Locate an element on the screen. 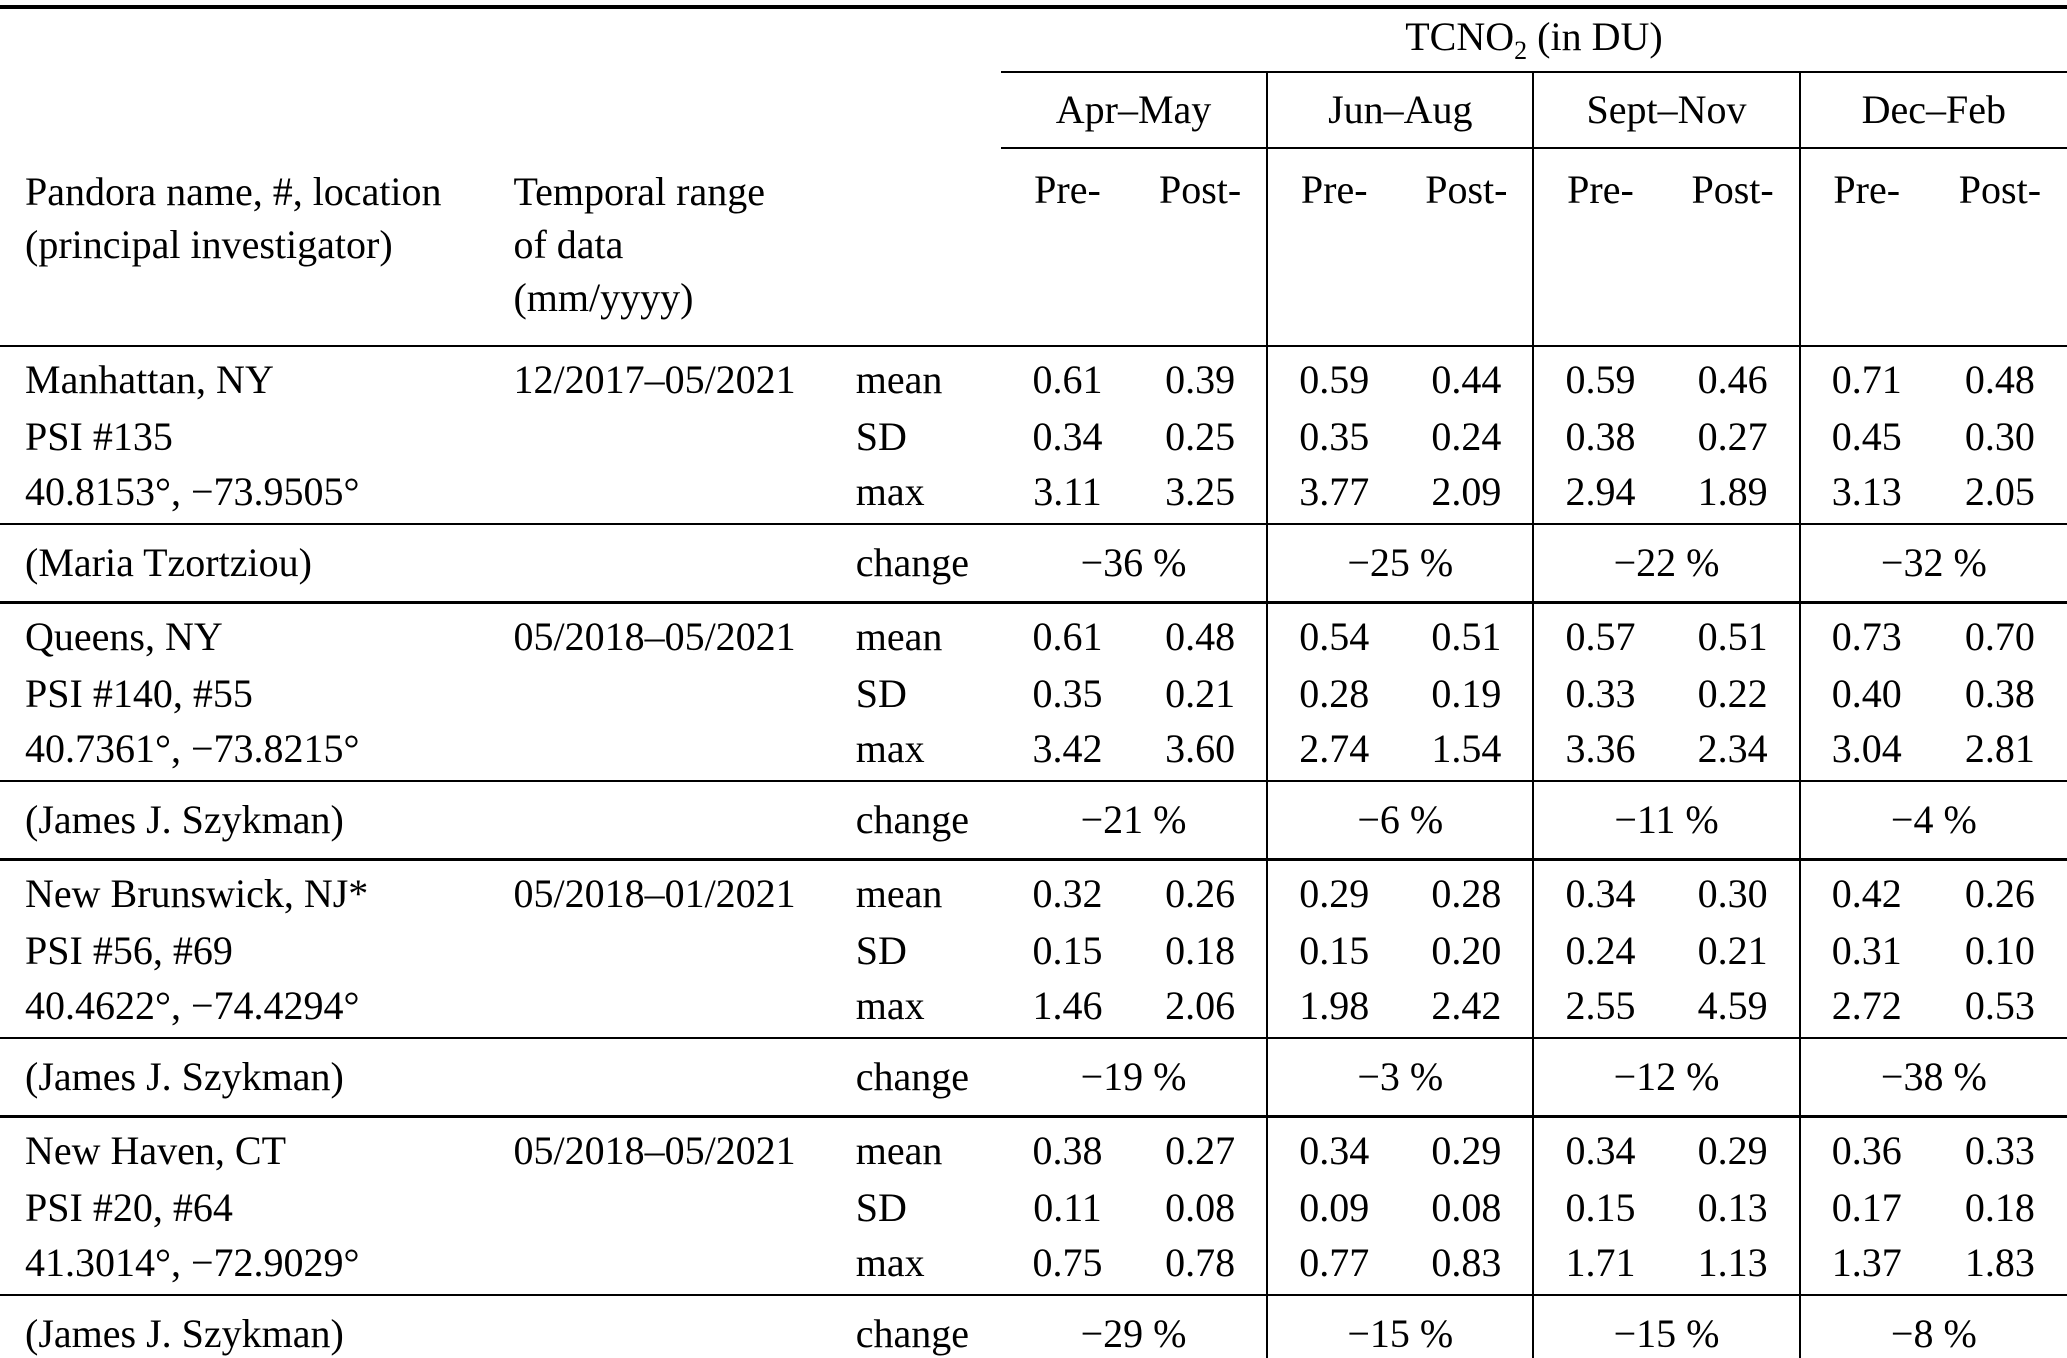 The height and width of the screenshot is (1358, 2067). value-cell: 0.73 is located at coordinates (1865, 636).